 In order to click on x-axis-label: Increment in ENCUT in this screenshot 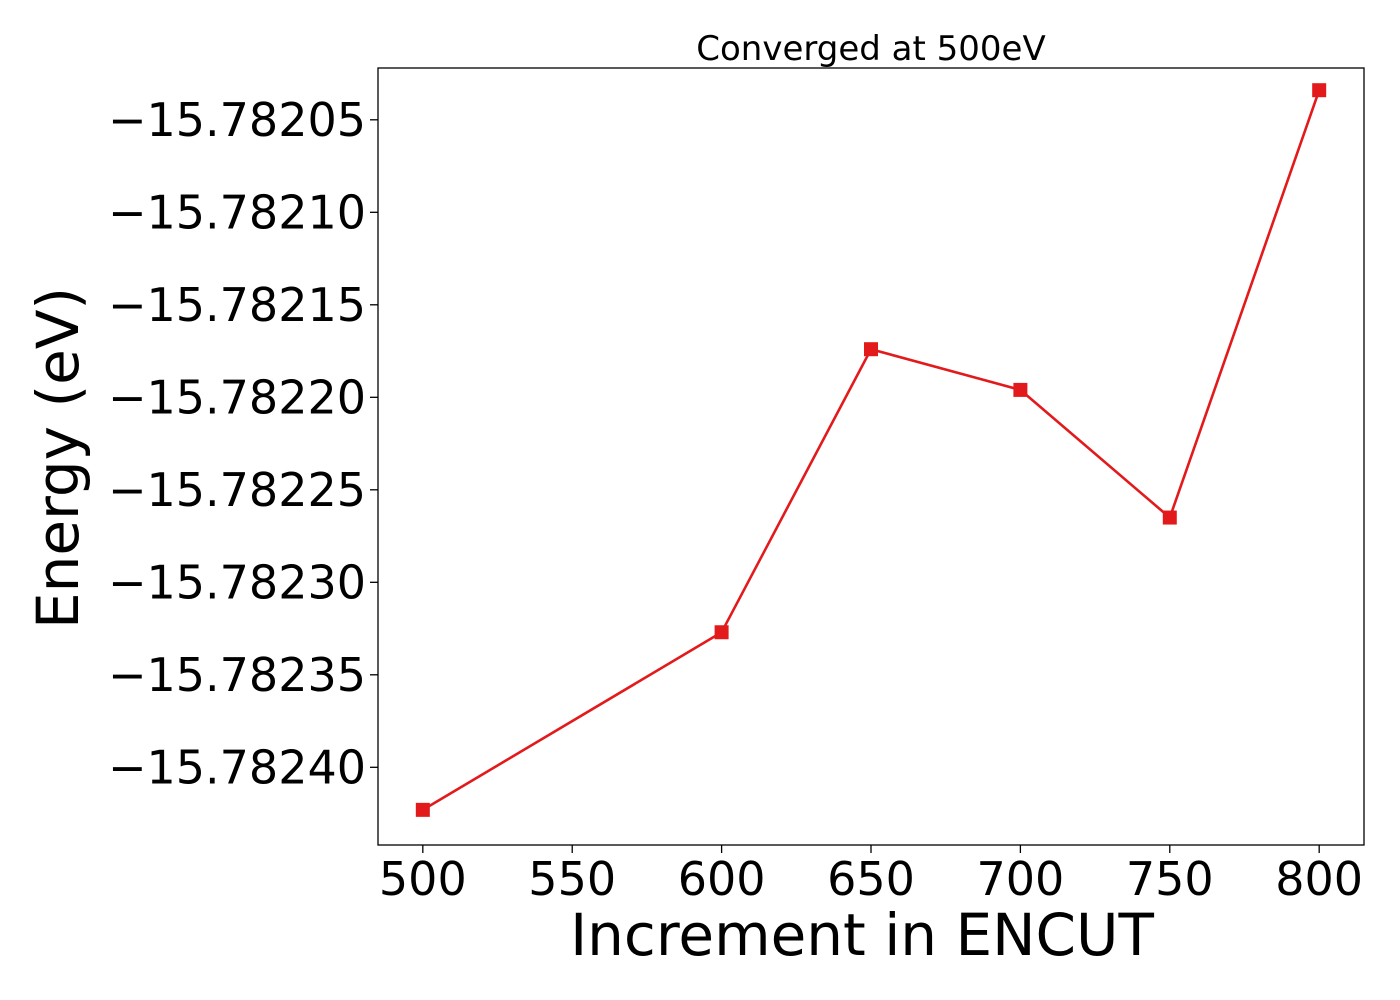, I will do `click(862, 935)`.